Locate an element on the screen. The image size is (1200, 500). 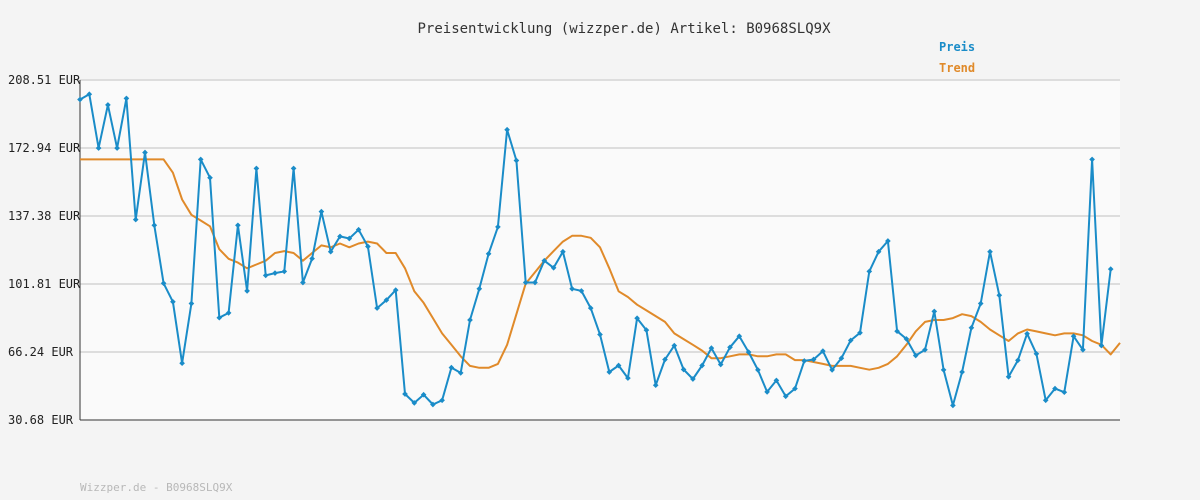
footer-credit: Wizzper.de - B0968SLQ9X is located at coordinates (156, 487).